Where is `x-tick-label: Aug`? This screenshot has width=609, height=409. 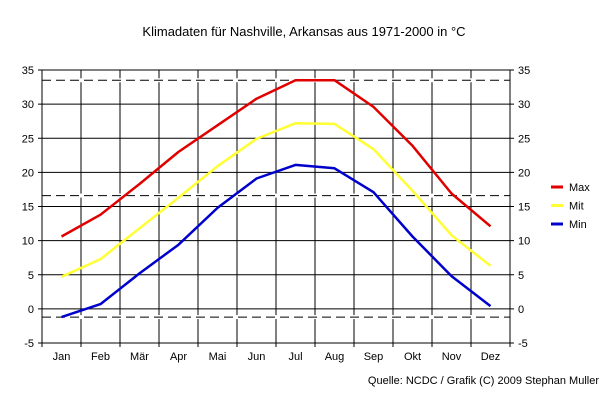
x-tick-label: Aug is located at coordinates (335, 357).